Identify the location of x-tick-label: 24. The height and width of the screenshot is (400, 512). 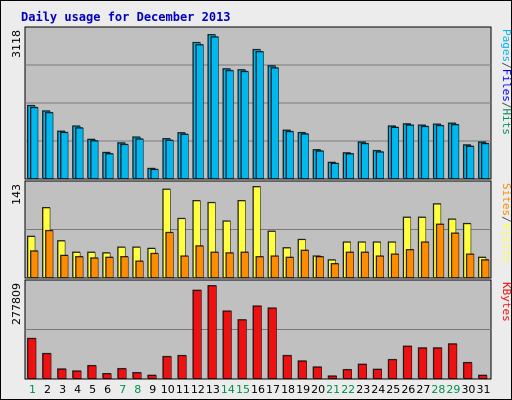
(378, 389).